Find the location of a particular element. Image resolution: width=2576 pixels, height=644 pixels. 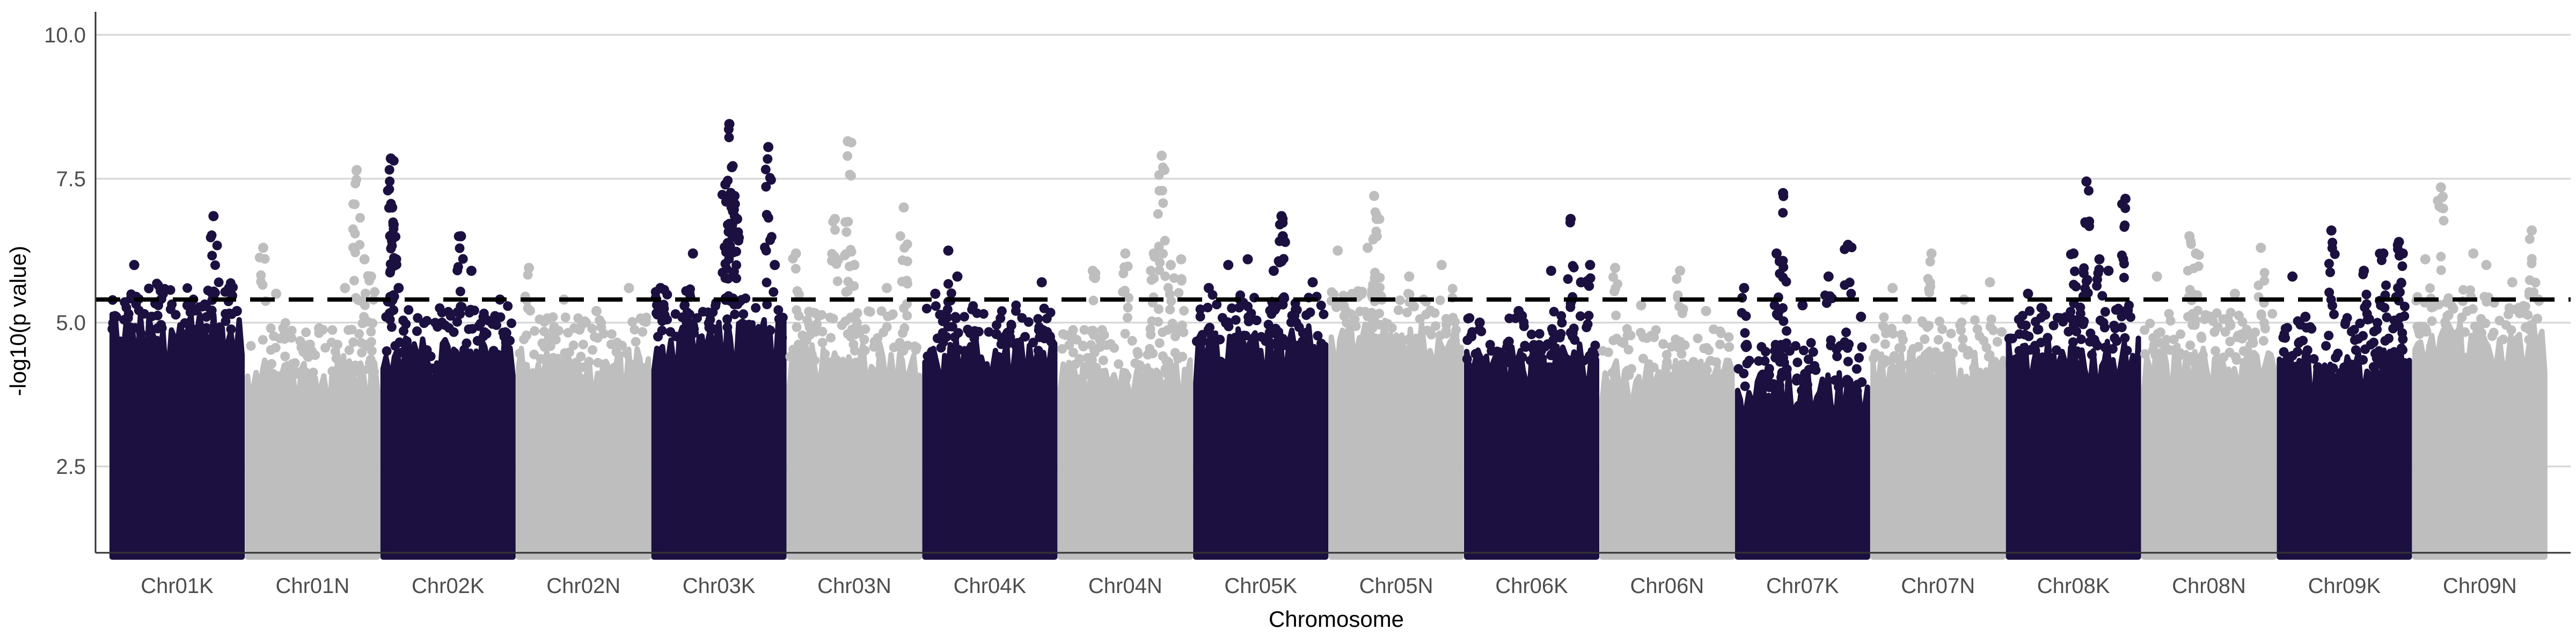

series-Chr04K is located at coordinates (989, 402).